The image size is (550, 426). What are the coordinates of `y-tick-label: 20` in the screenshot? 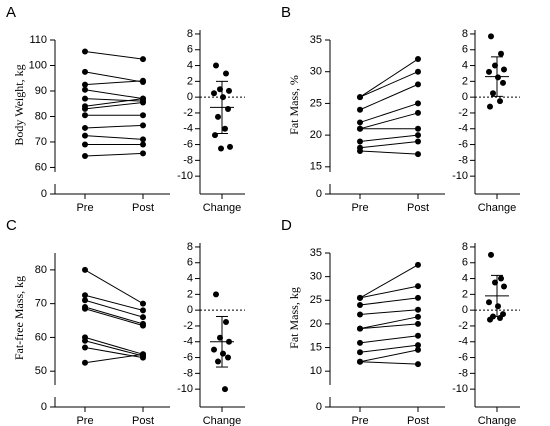 It's located at (316, 135).